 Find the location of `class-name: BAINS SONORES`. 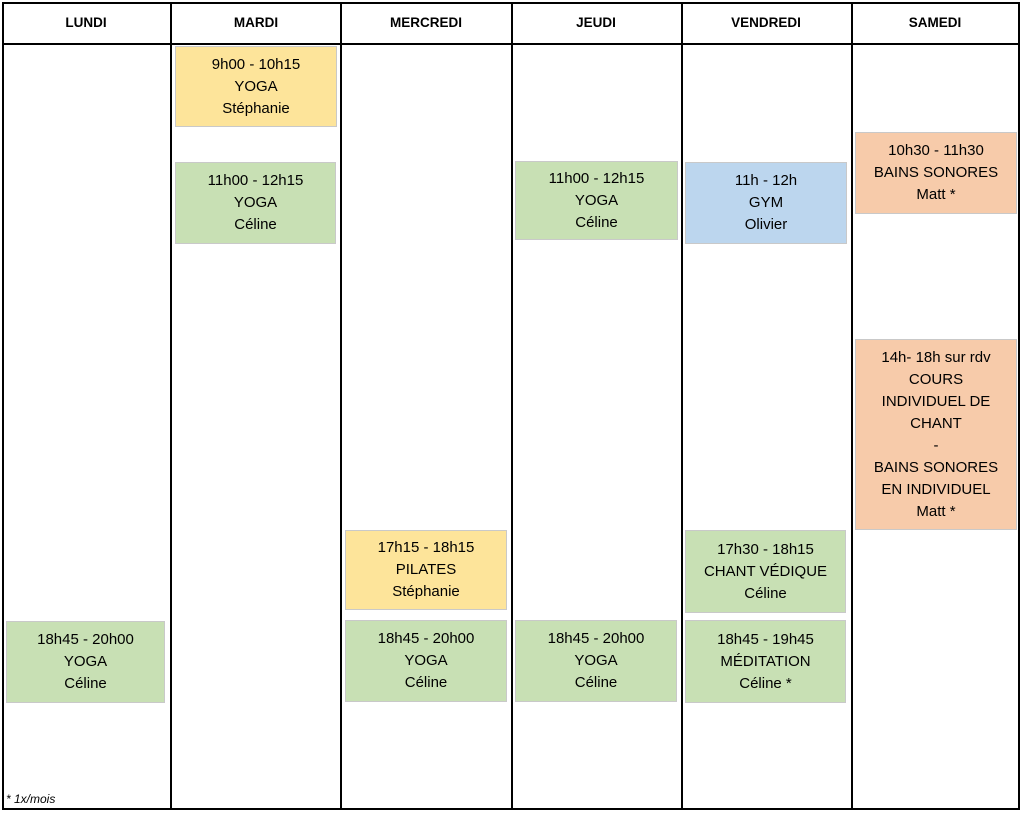

class-name: BAINS SONORES is located at coordinates (936, 172).